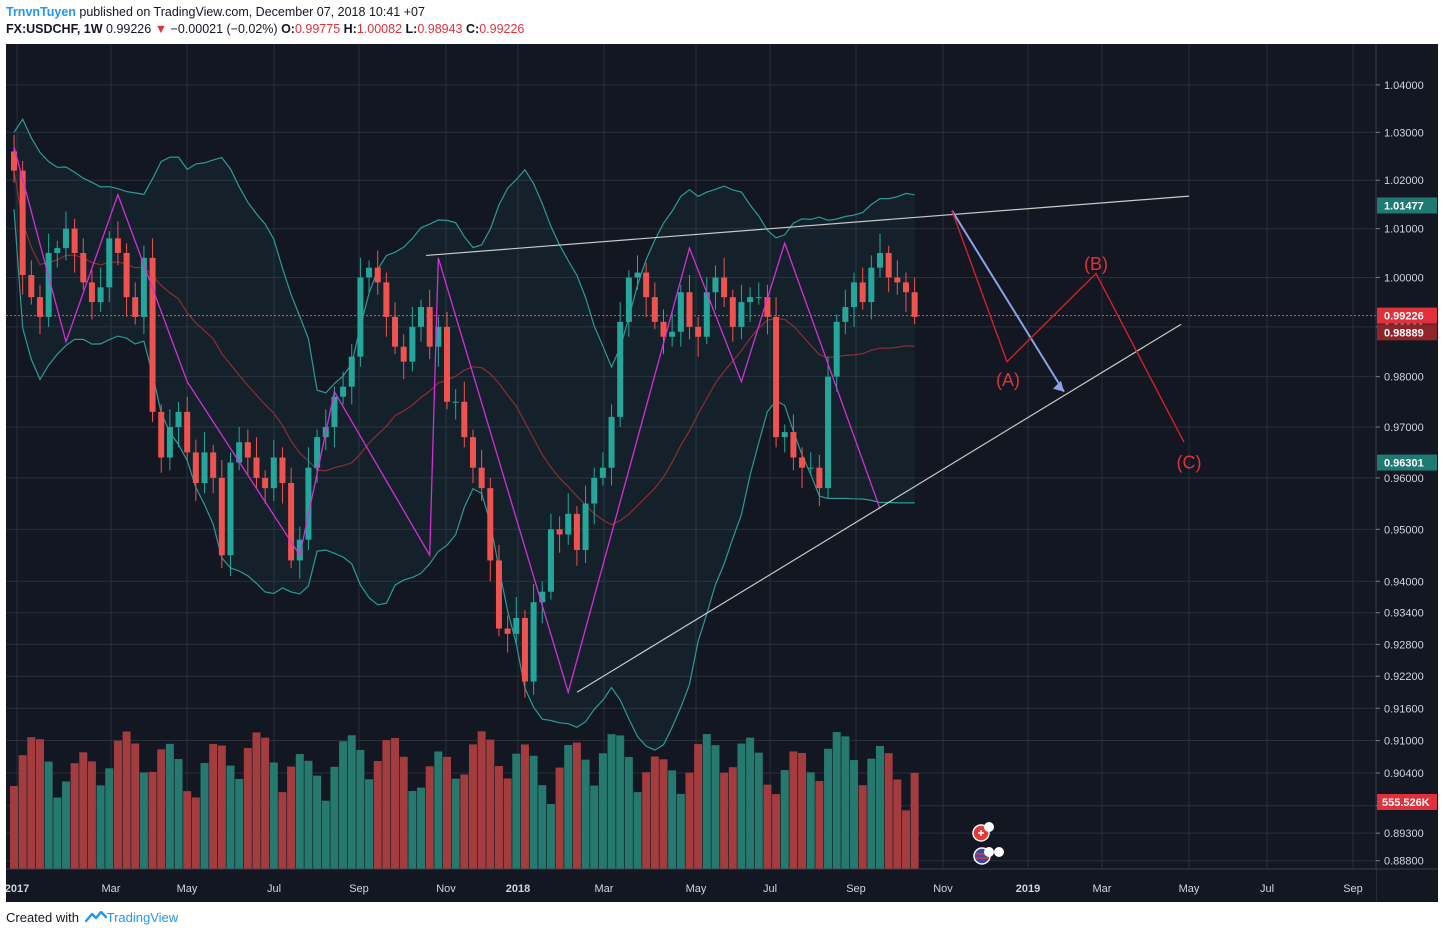 This screenshot has height=937, width=1444. I want to click on tradingview-brand: TradingView, so click(142, 917).